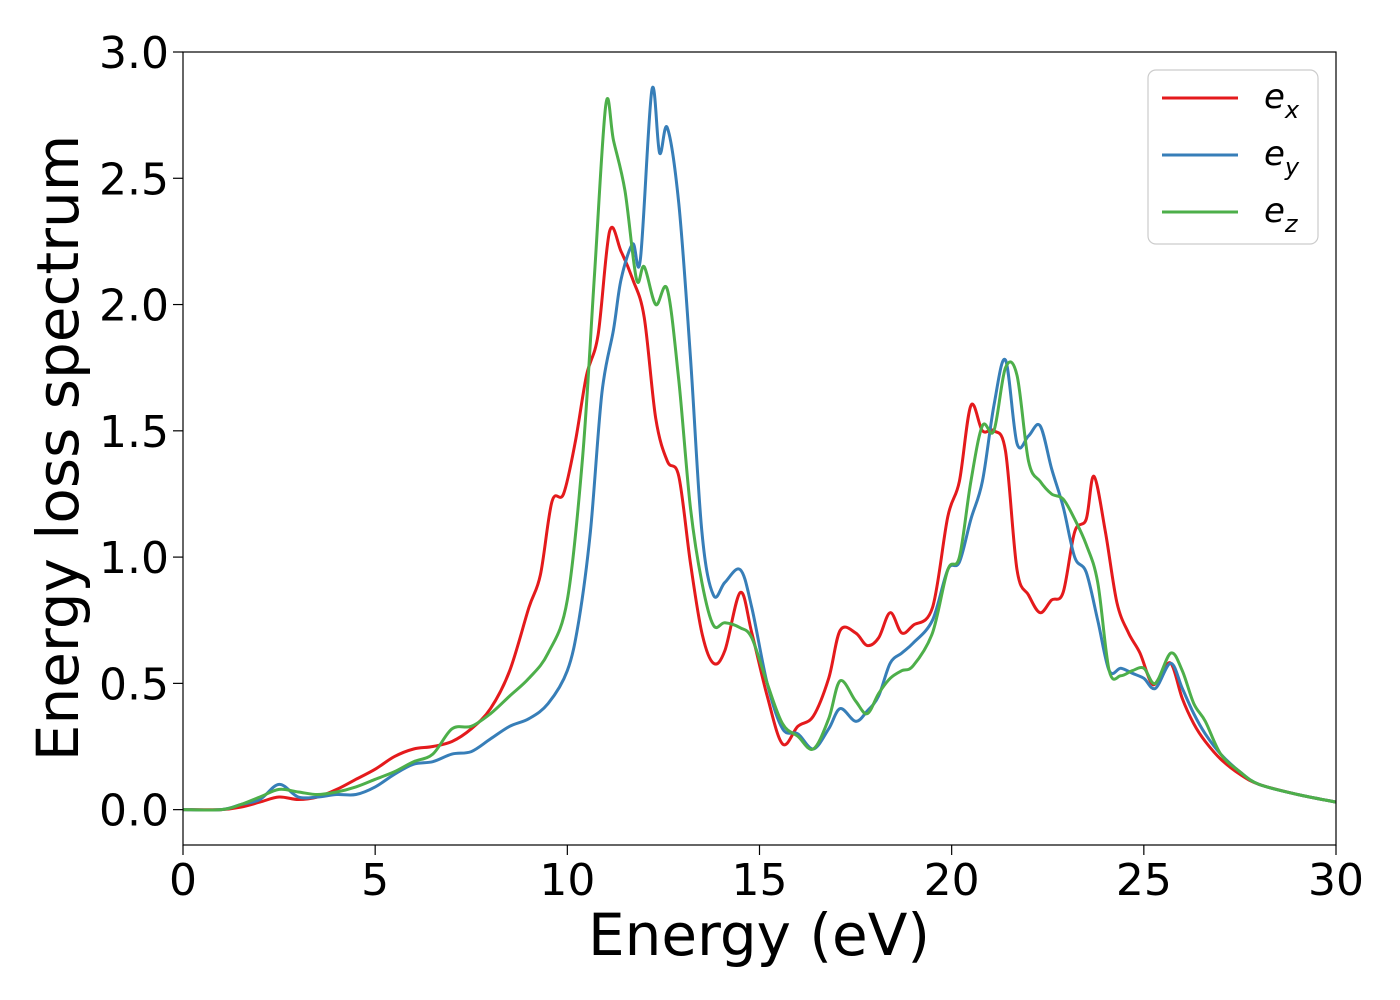 This screenshot has width=1400, height=1000. I want to click on legend-box, so click(1233, 157).